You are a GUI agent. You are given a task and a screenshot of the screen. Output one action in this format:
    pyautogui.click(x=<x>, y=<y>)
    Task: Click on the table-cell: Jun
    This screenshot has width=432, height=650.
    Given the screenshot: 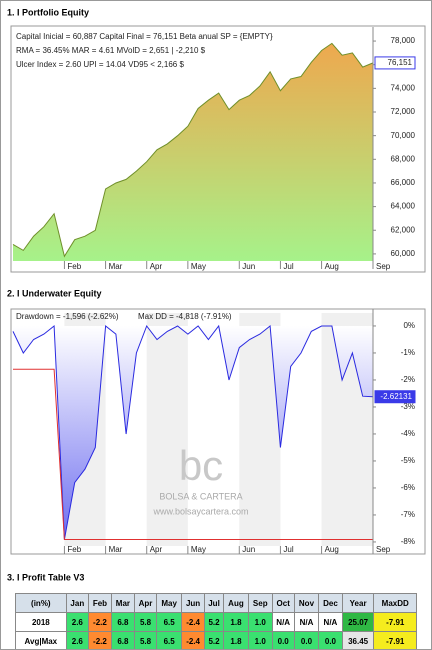 What is the action you would take?
    pyautogui.click(x=193, y=603)
    